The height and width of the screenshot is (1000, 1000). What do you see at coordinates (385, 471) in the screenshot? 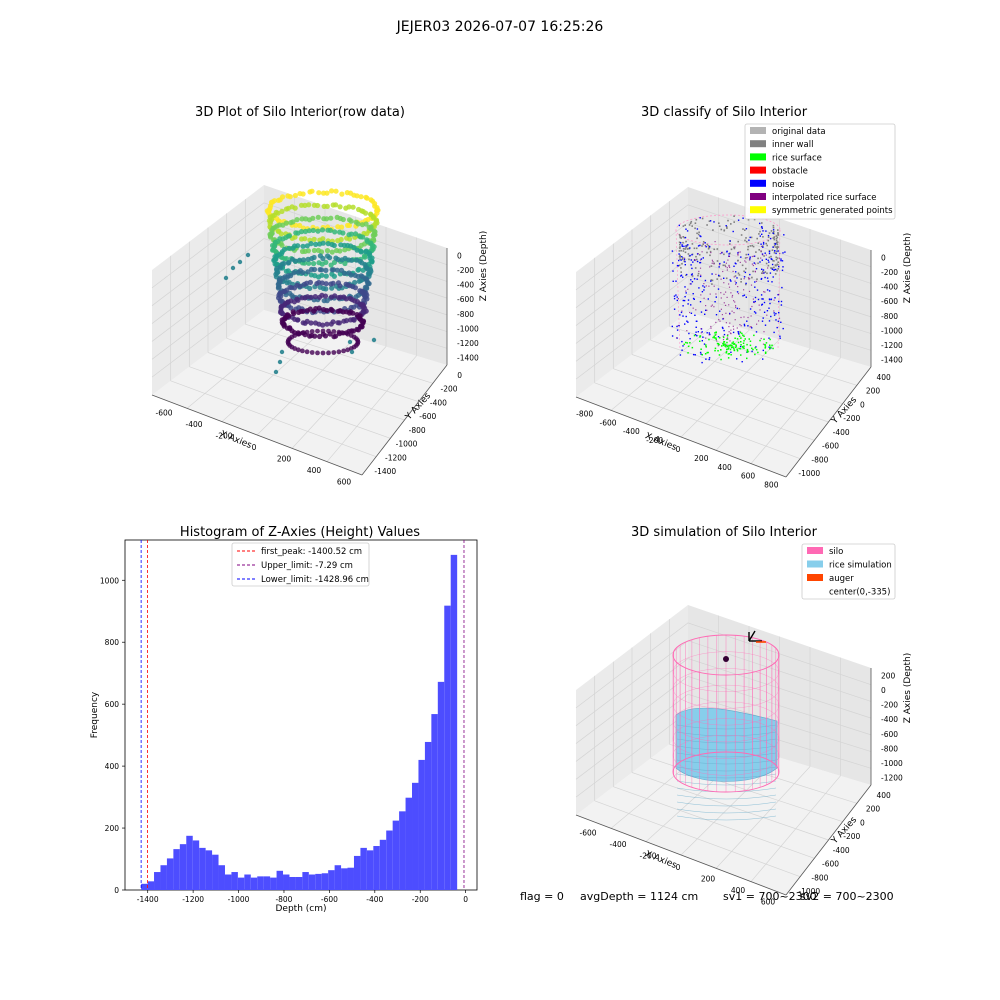
I see `y-tick-label: -1400` at bounding box center [385, 471].